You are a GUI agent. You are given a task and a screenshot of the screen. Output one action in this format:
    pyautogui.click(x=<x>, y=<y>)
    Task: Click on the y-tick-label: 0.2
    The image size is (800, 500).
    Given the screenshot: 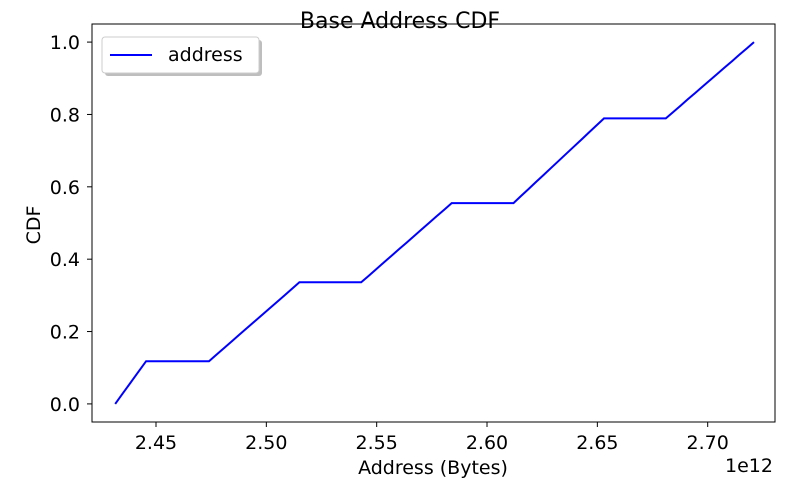 What is the action you would take?
    pyautogui.click(x=65, y=333)
    